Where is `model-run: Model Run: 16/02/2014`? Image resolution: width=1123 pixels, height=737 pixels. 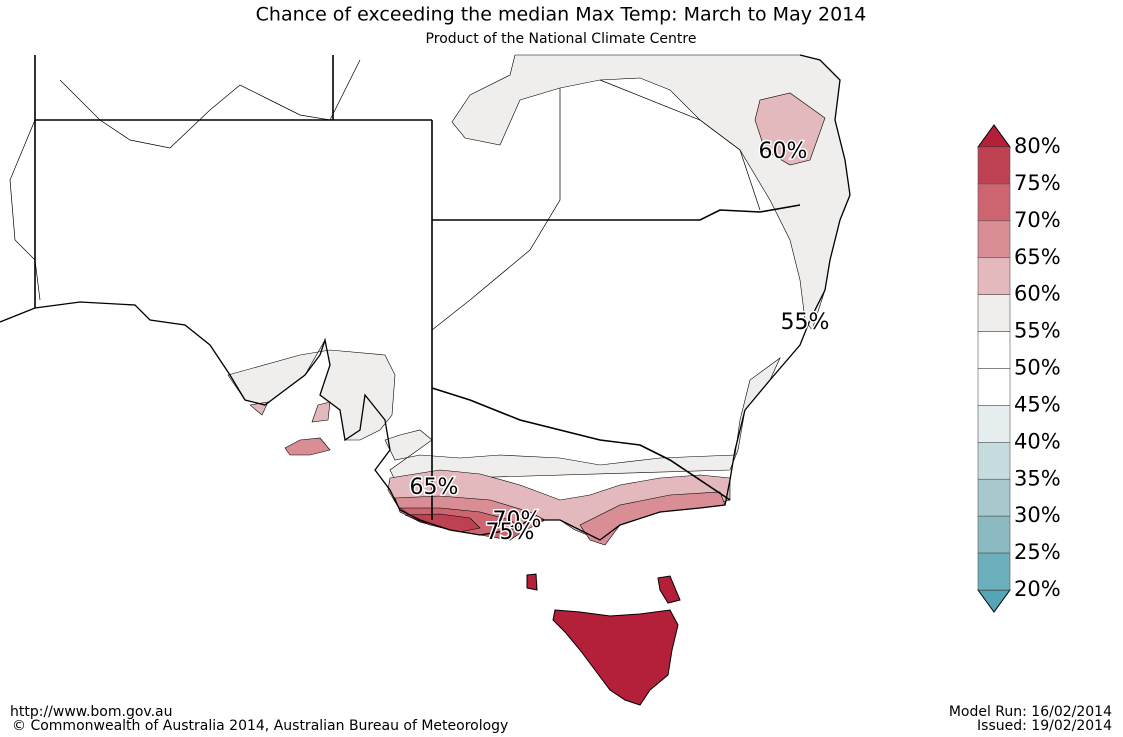 model-run: Model Run: 16/02/2014 is located at coordinates (1030, 712).